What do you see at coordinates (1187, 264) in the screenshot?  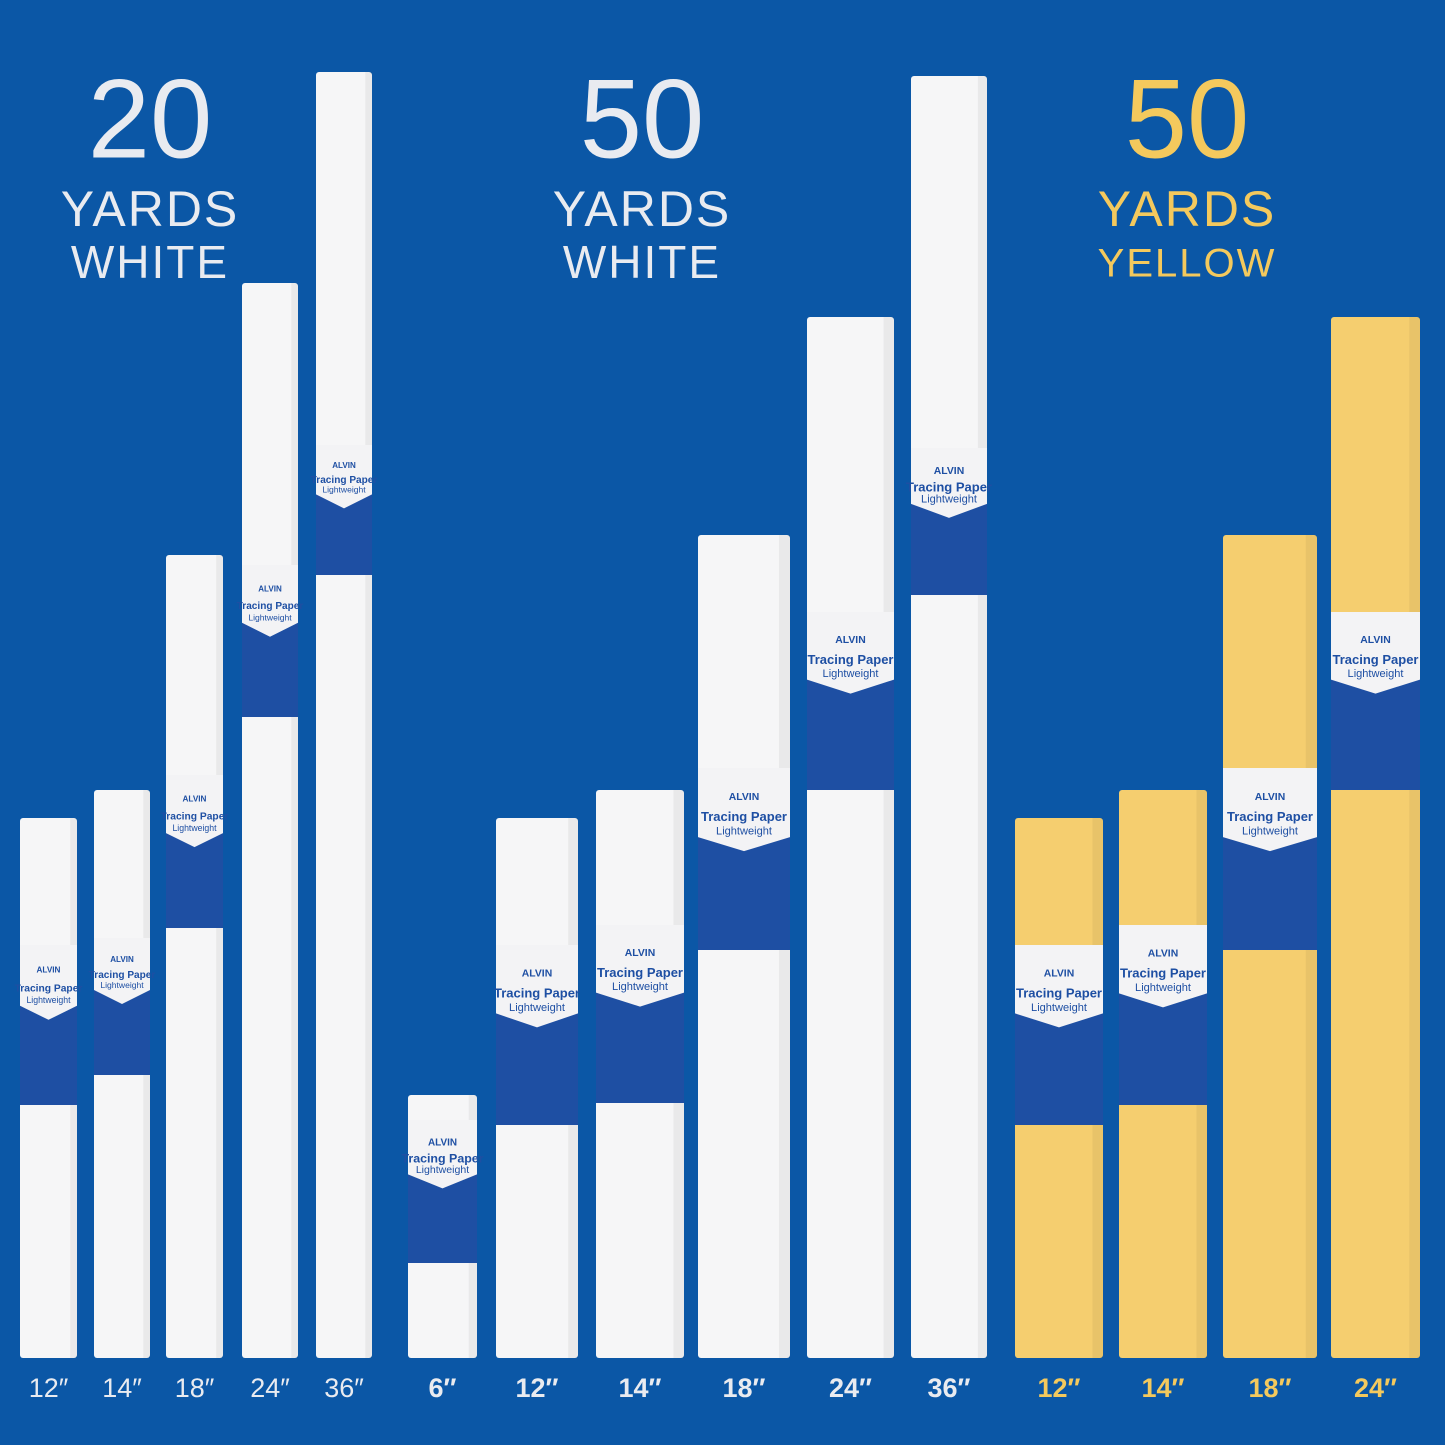 I see `heading-color: YELLOW` at bounding box center [1187, 264].